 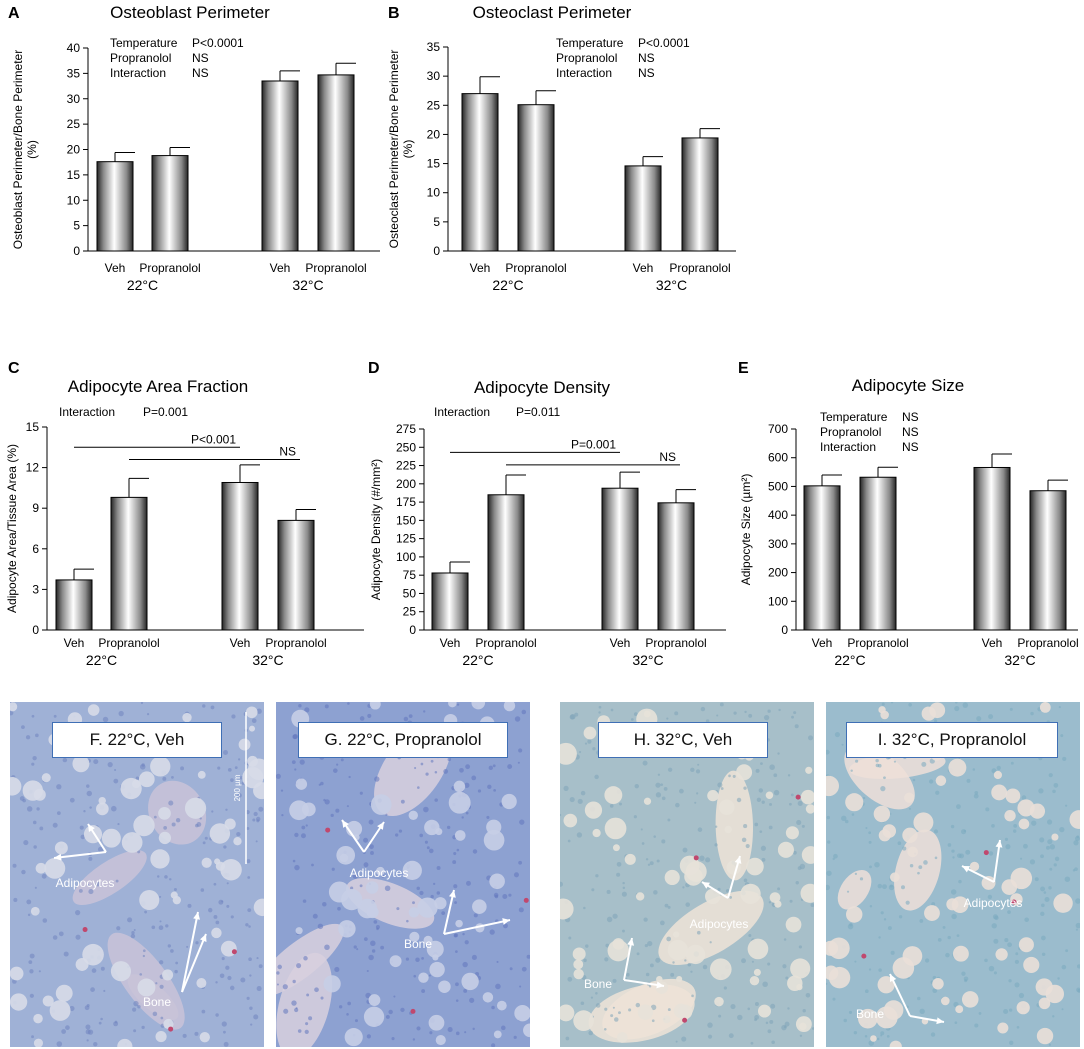 I want to click on chart-title: Osteoclast Perimeter, so click(x=552, y=12).